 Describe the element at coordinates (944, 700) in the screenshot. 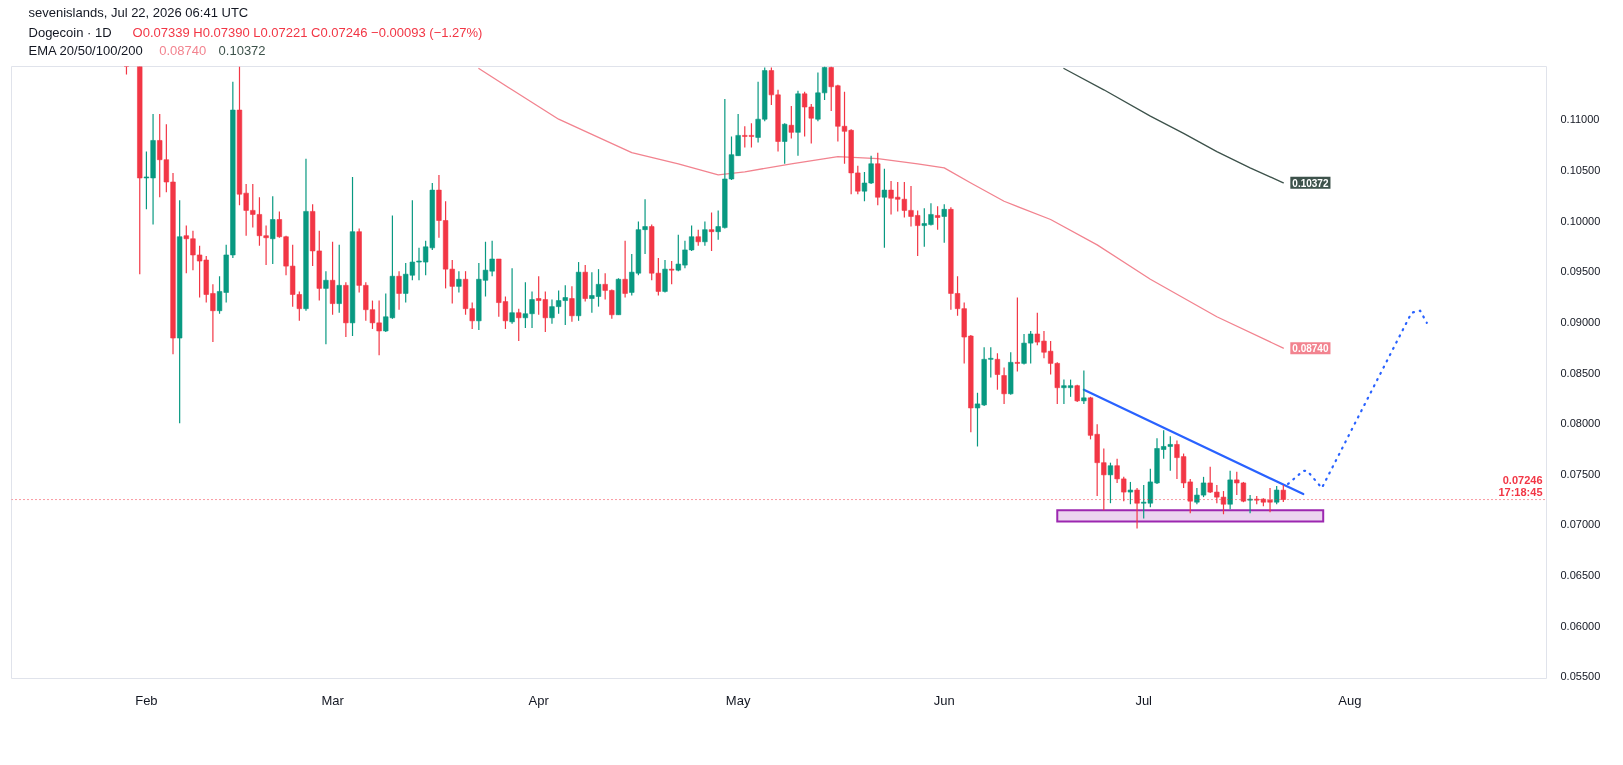

I see `x-tick-label: Jun` at that location.